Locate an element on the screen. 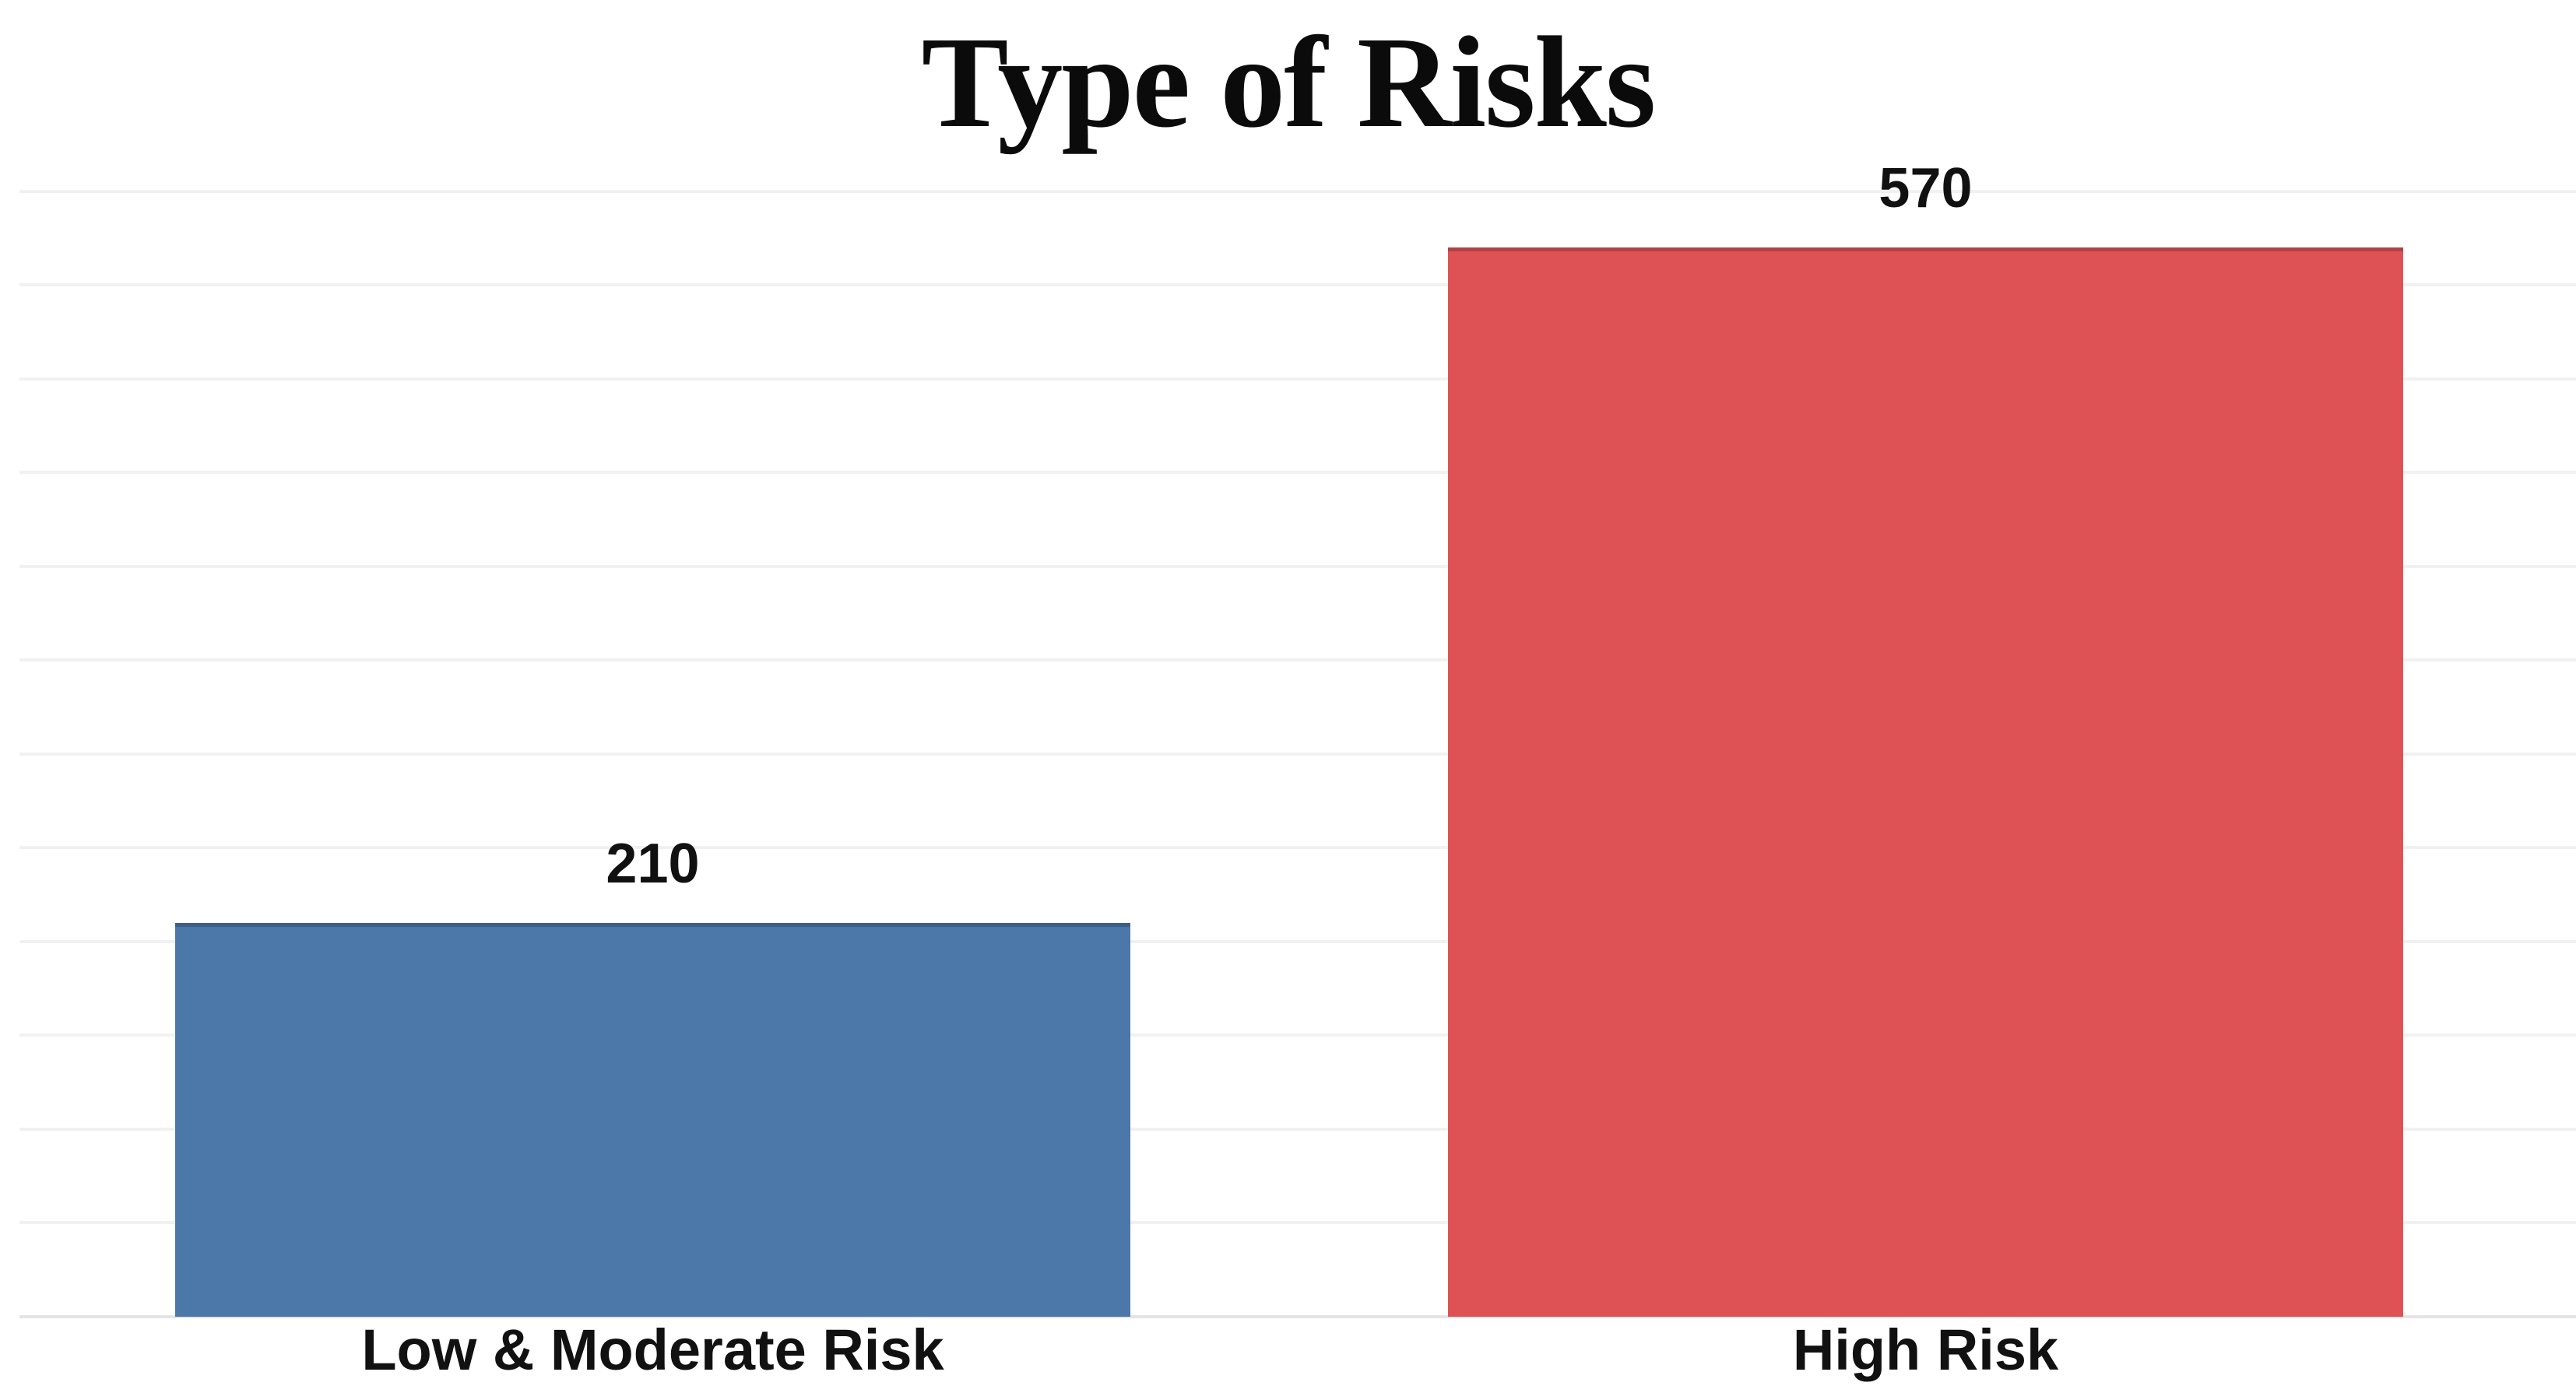 Image resolution: width=2576 pixels, height=1386 pixels. value-label: 570 is located at coordinates (1926, 188).